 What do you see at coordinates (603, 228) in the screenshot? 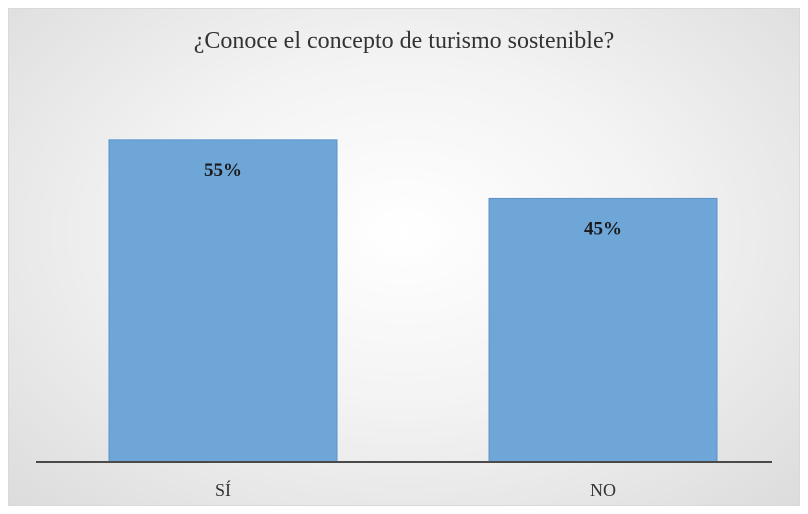
I see `data-label-no: 45%` at bounding box center [603, 228].